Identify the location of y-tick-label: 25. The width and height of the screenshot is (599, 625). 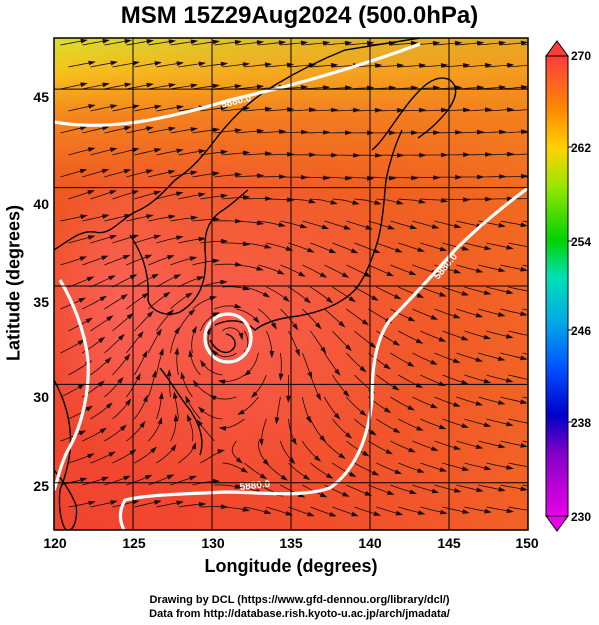
(41, 486).